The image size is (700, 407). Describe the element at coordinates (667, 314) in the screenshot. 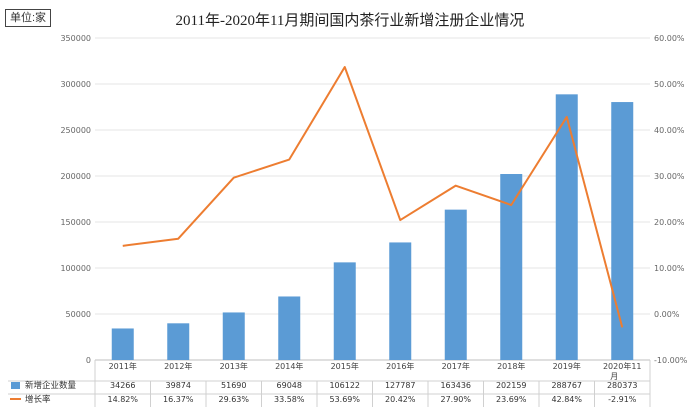

I see `right-tick-label: 0.00%` at that location.